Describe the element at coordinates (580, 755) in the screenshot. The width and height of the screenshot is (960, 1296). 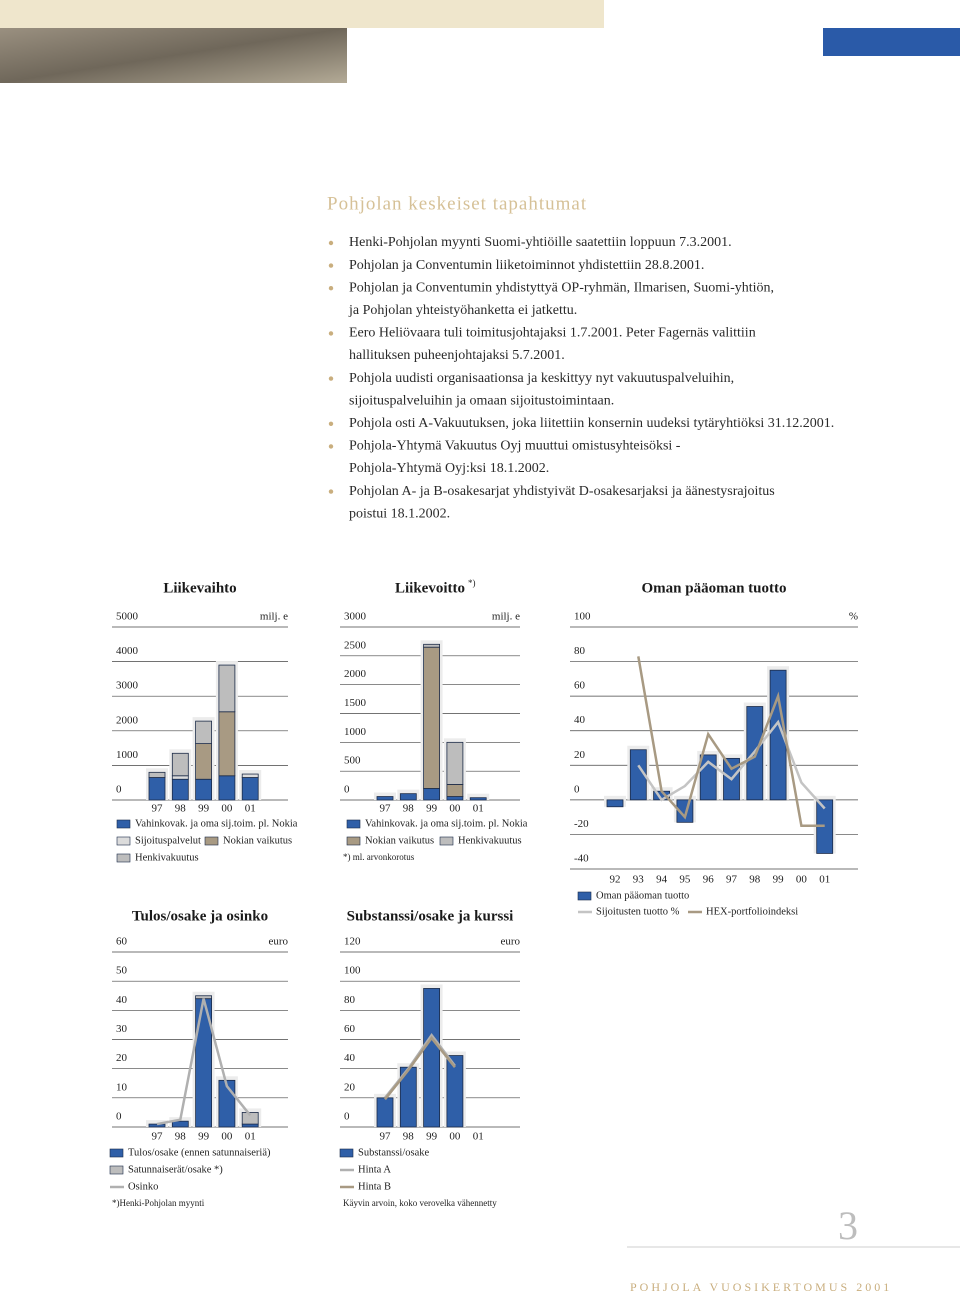
I see `y-tick-label: 20` at that location.